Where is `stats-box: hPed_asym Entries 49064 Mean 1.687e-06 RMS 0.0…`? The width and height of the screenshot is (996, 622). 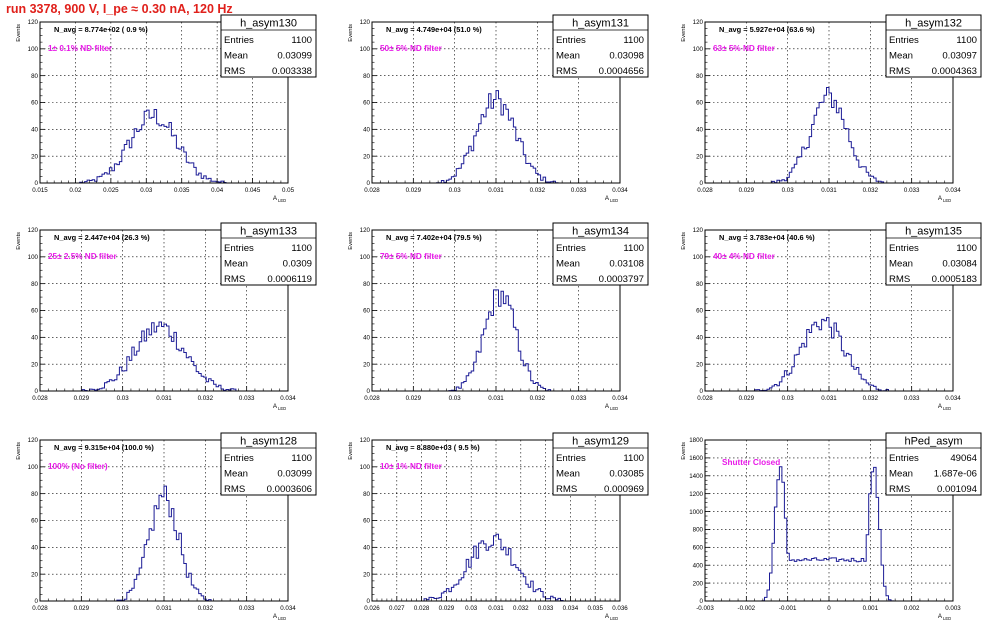
stats-box: hPed_asym Entries 49064 Mean 1.687e-06 RMS 0.0… is located at coordinates (933, 464).